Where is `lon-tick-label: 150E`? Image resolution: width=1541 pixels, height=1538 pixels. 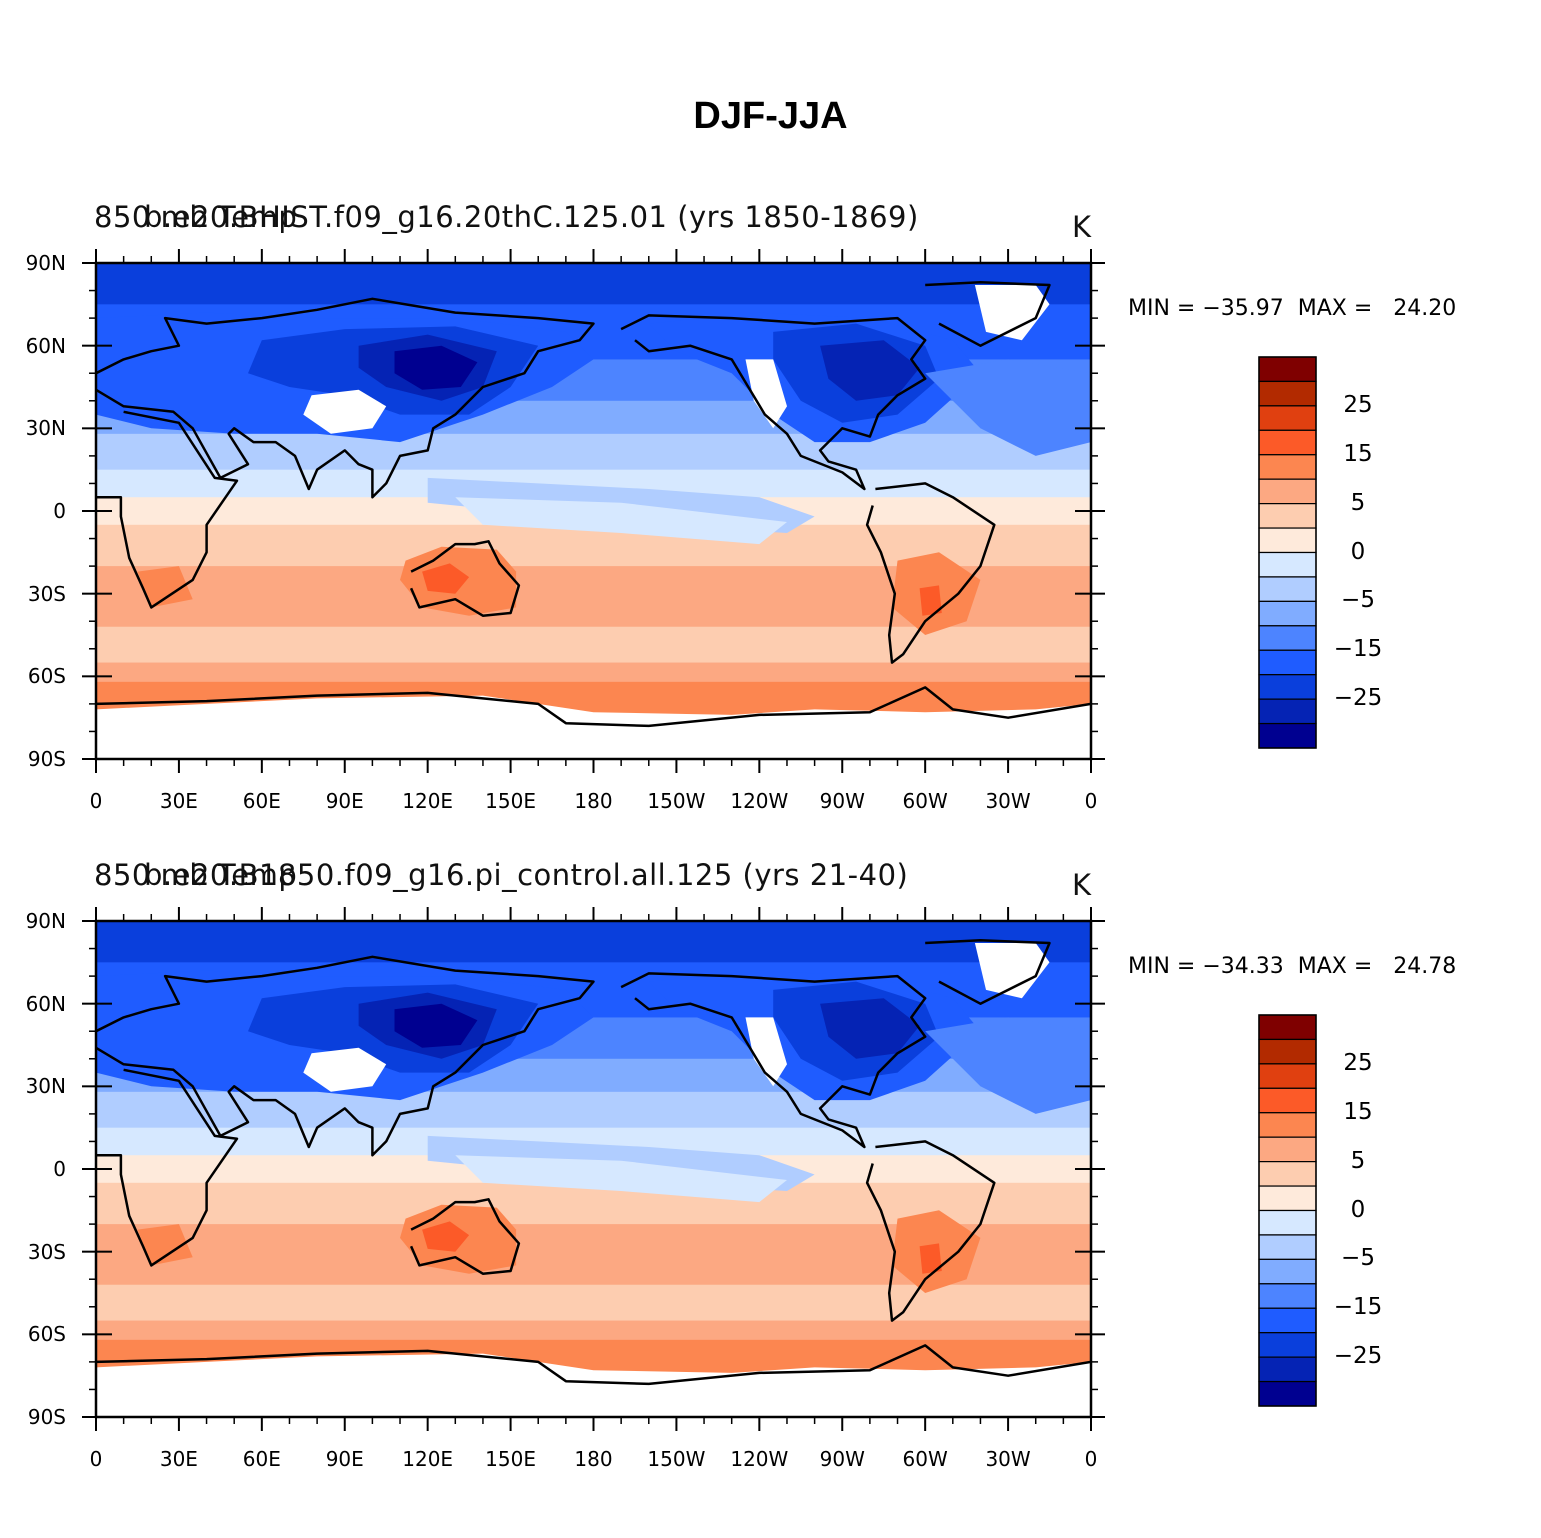
lon-tick-label: 150E is located at coordinates (510, 801).